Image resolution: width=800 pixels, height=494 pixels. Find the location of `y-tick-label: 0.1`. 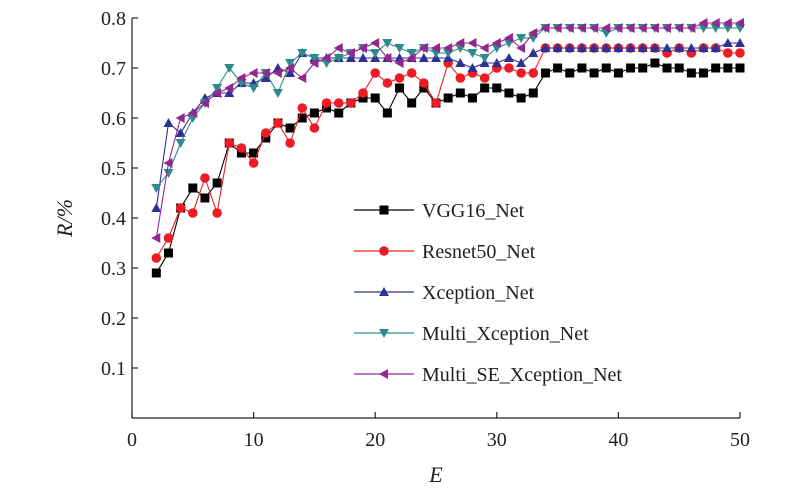

y-tick-label: 0.1 is located at coordinates (113, 369).